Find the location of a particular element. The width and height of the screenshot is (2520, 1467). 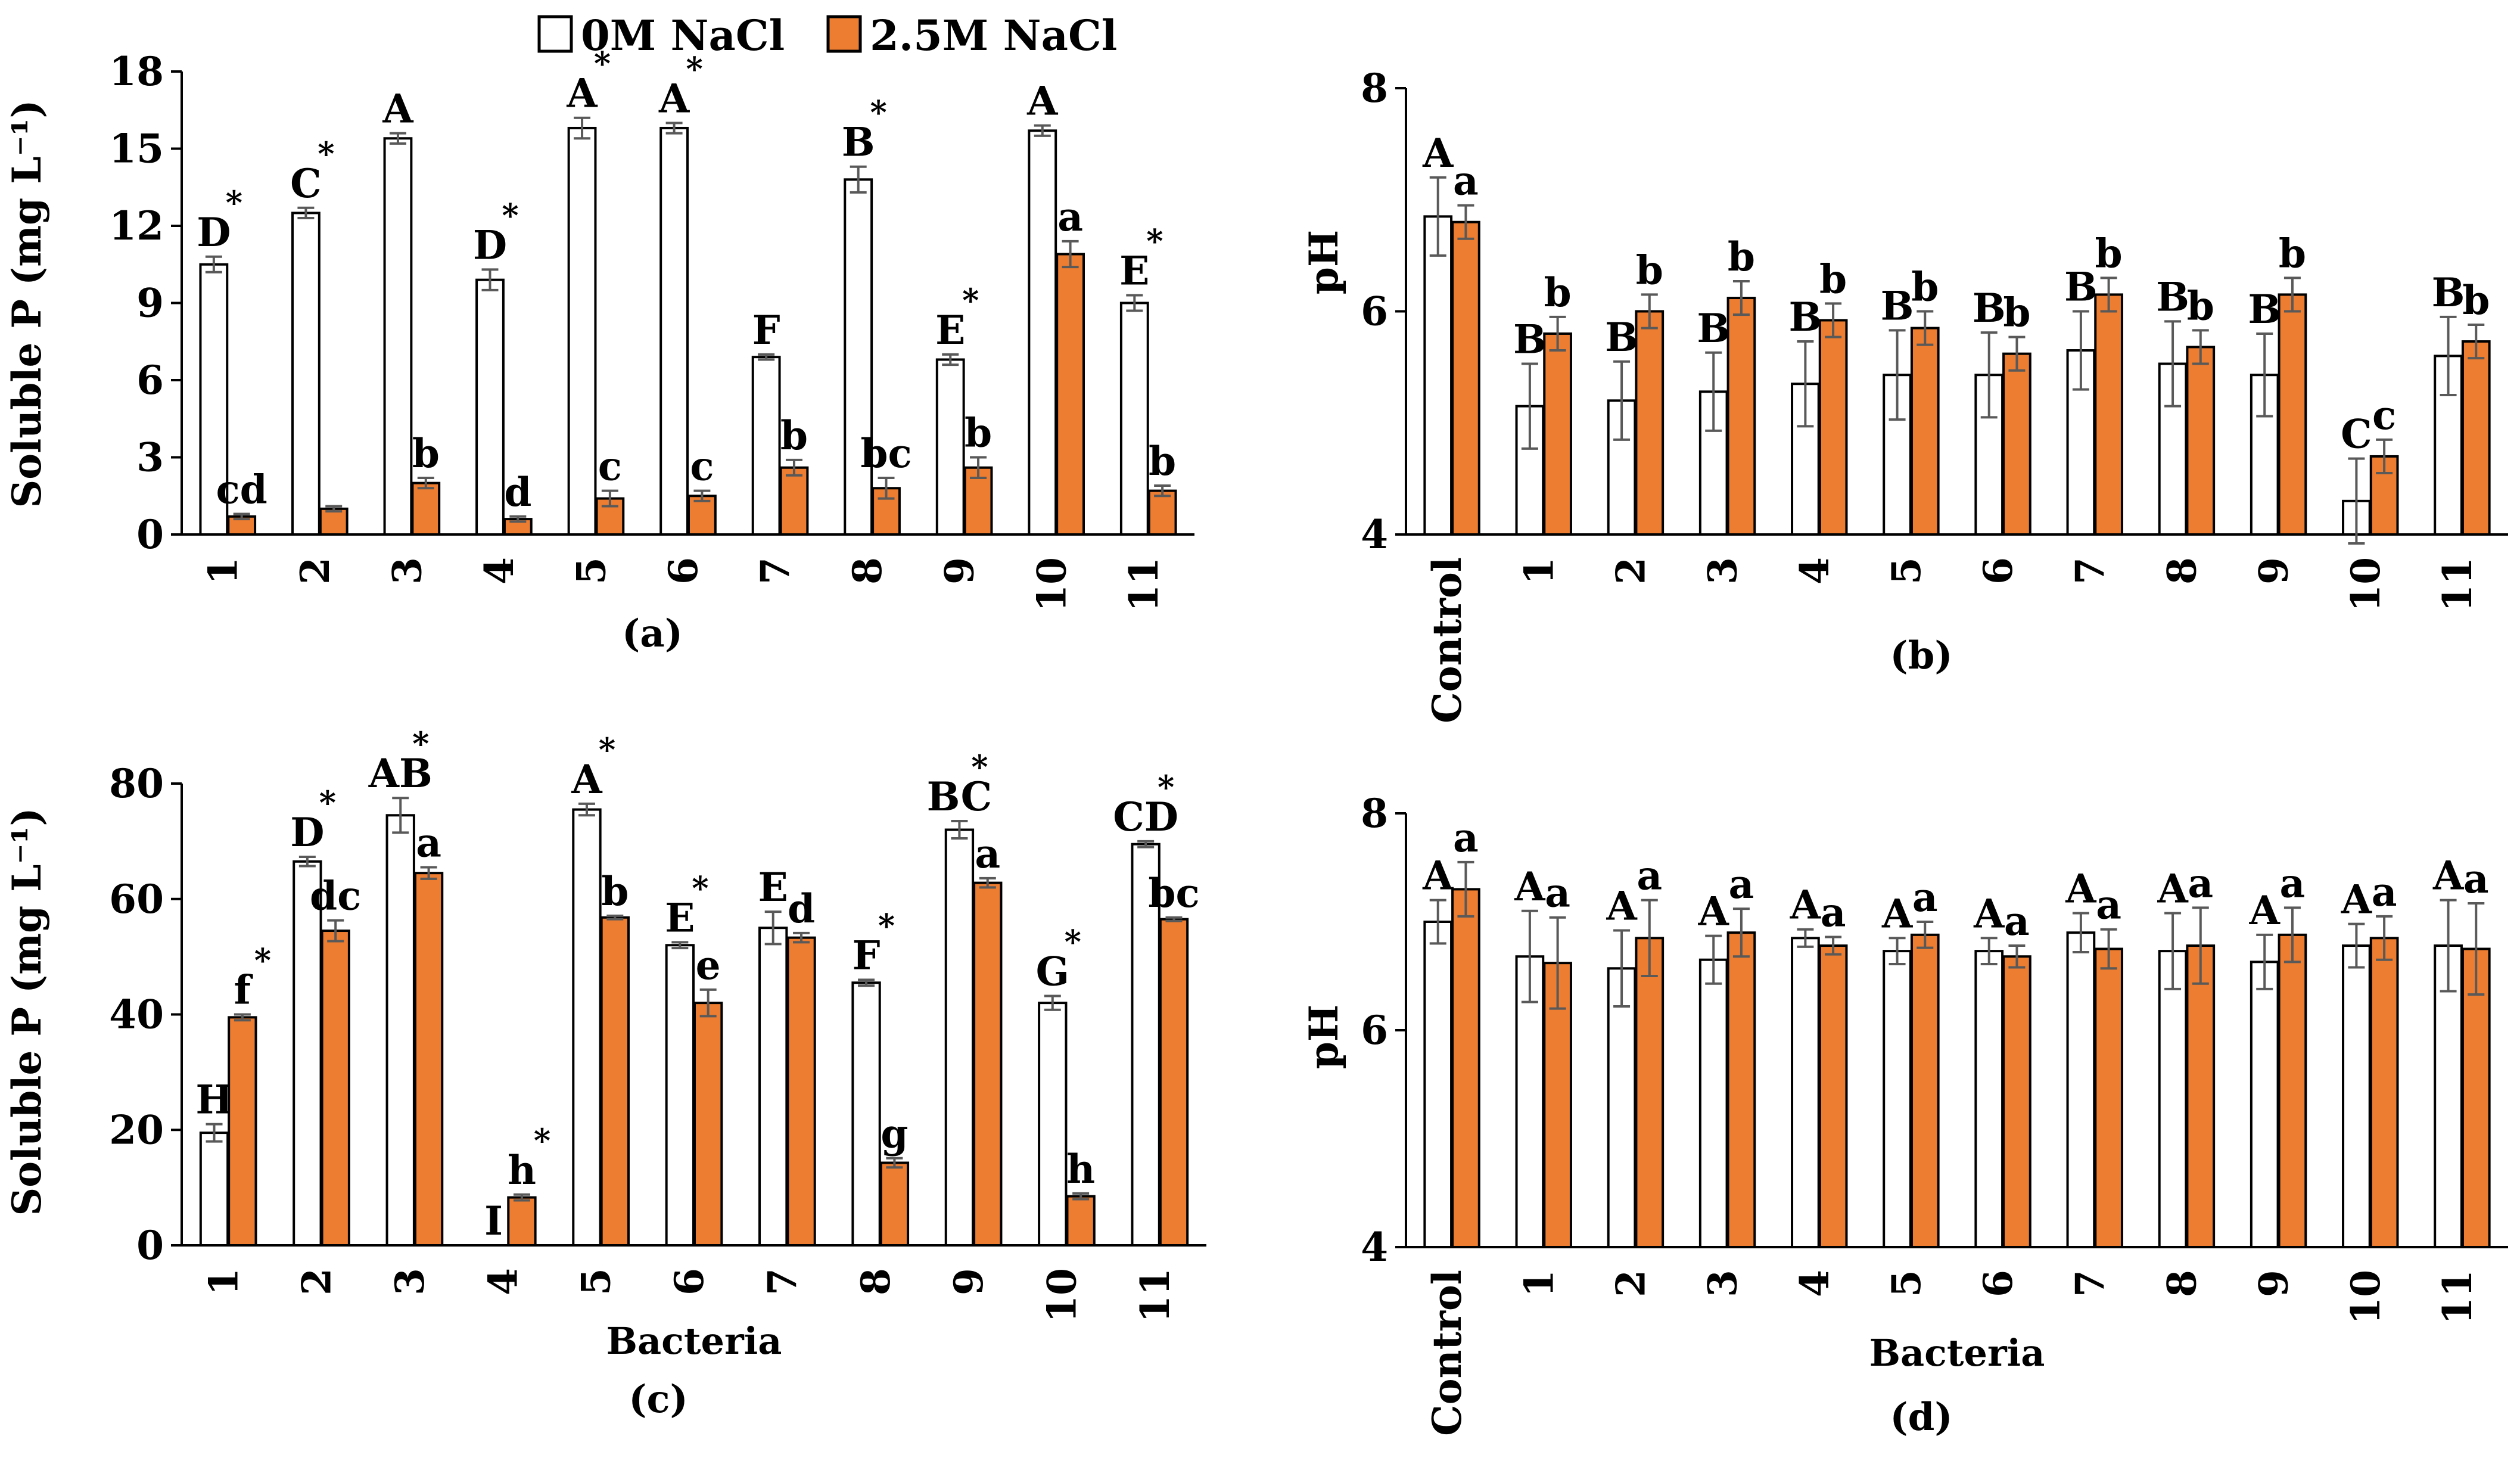

legend-label-0: 0M NaCl is located at coordinates (683, 35).